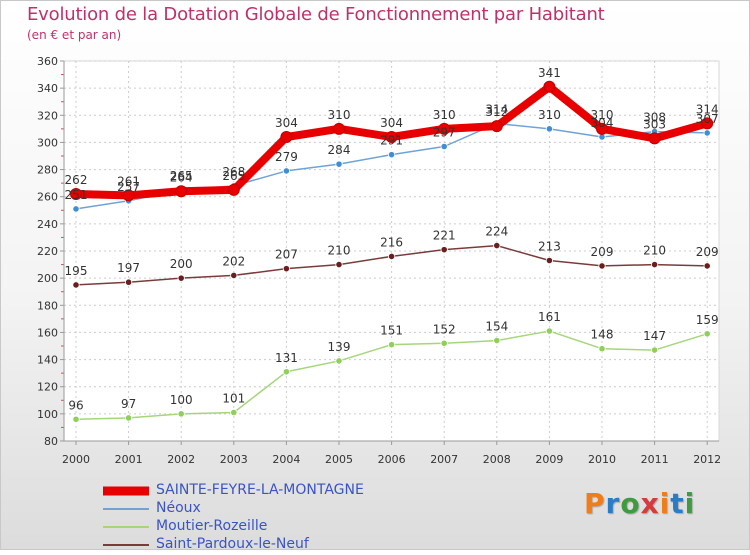 The width and height of the screenshot is (750, 555). Describe the element at coordinates (339, 459) in the screenshot. I see `x-tick-label: 2005` at that location.